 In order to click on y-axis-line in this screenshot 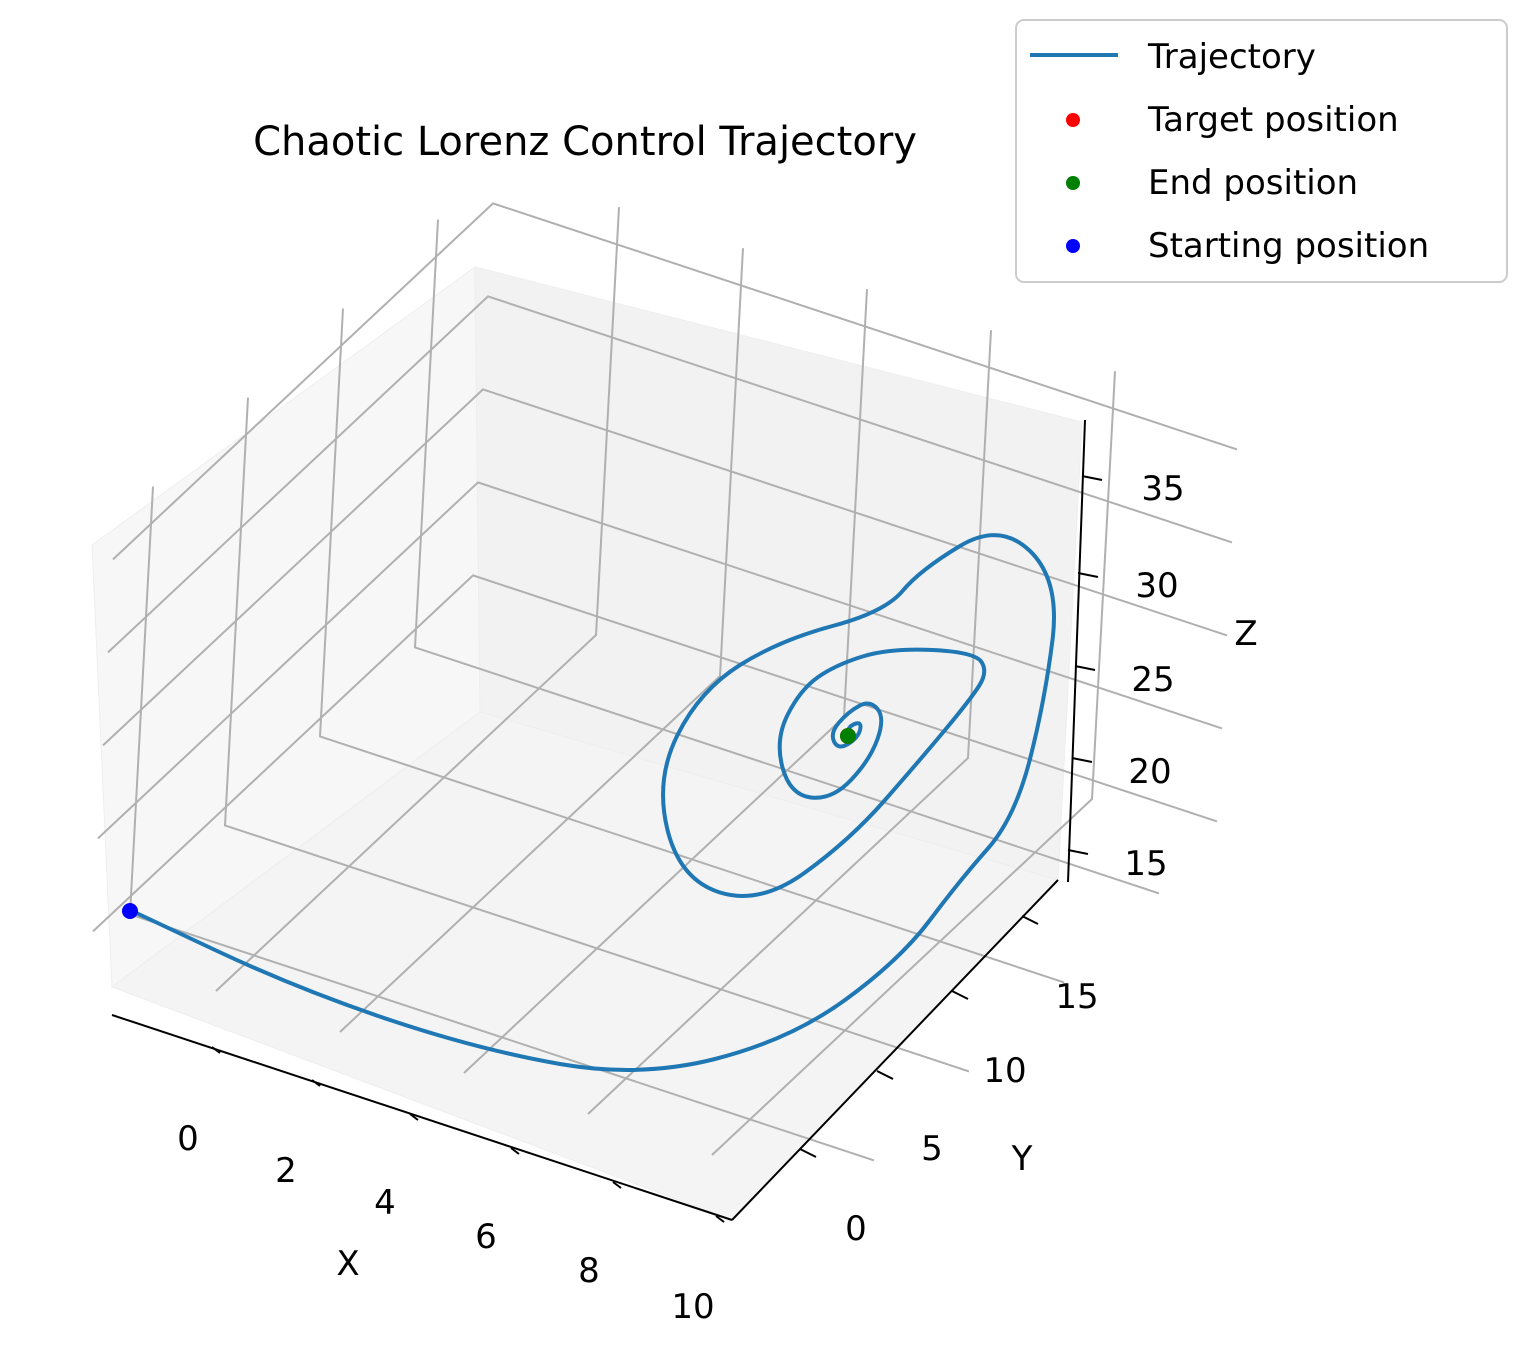, I will do `click(895, 1050)`.